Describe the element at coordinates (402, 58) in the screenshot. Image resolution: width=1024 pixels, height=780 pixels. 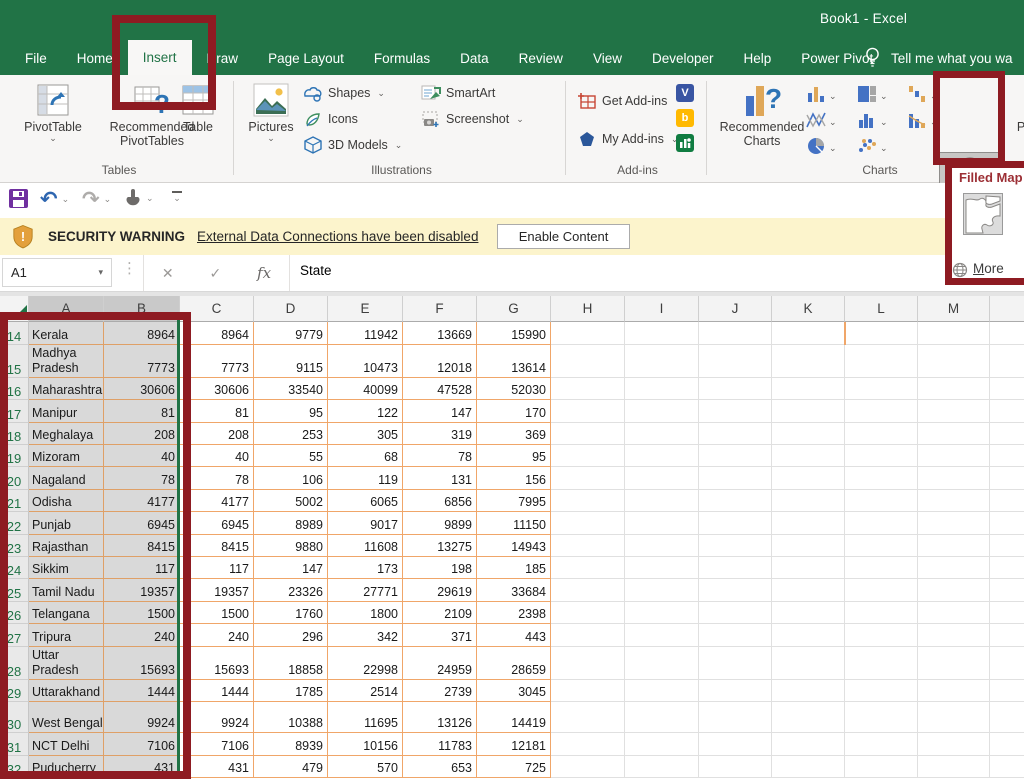
I see `tab-formulas: Formulas` at that location.